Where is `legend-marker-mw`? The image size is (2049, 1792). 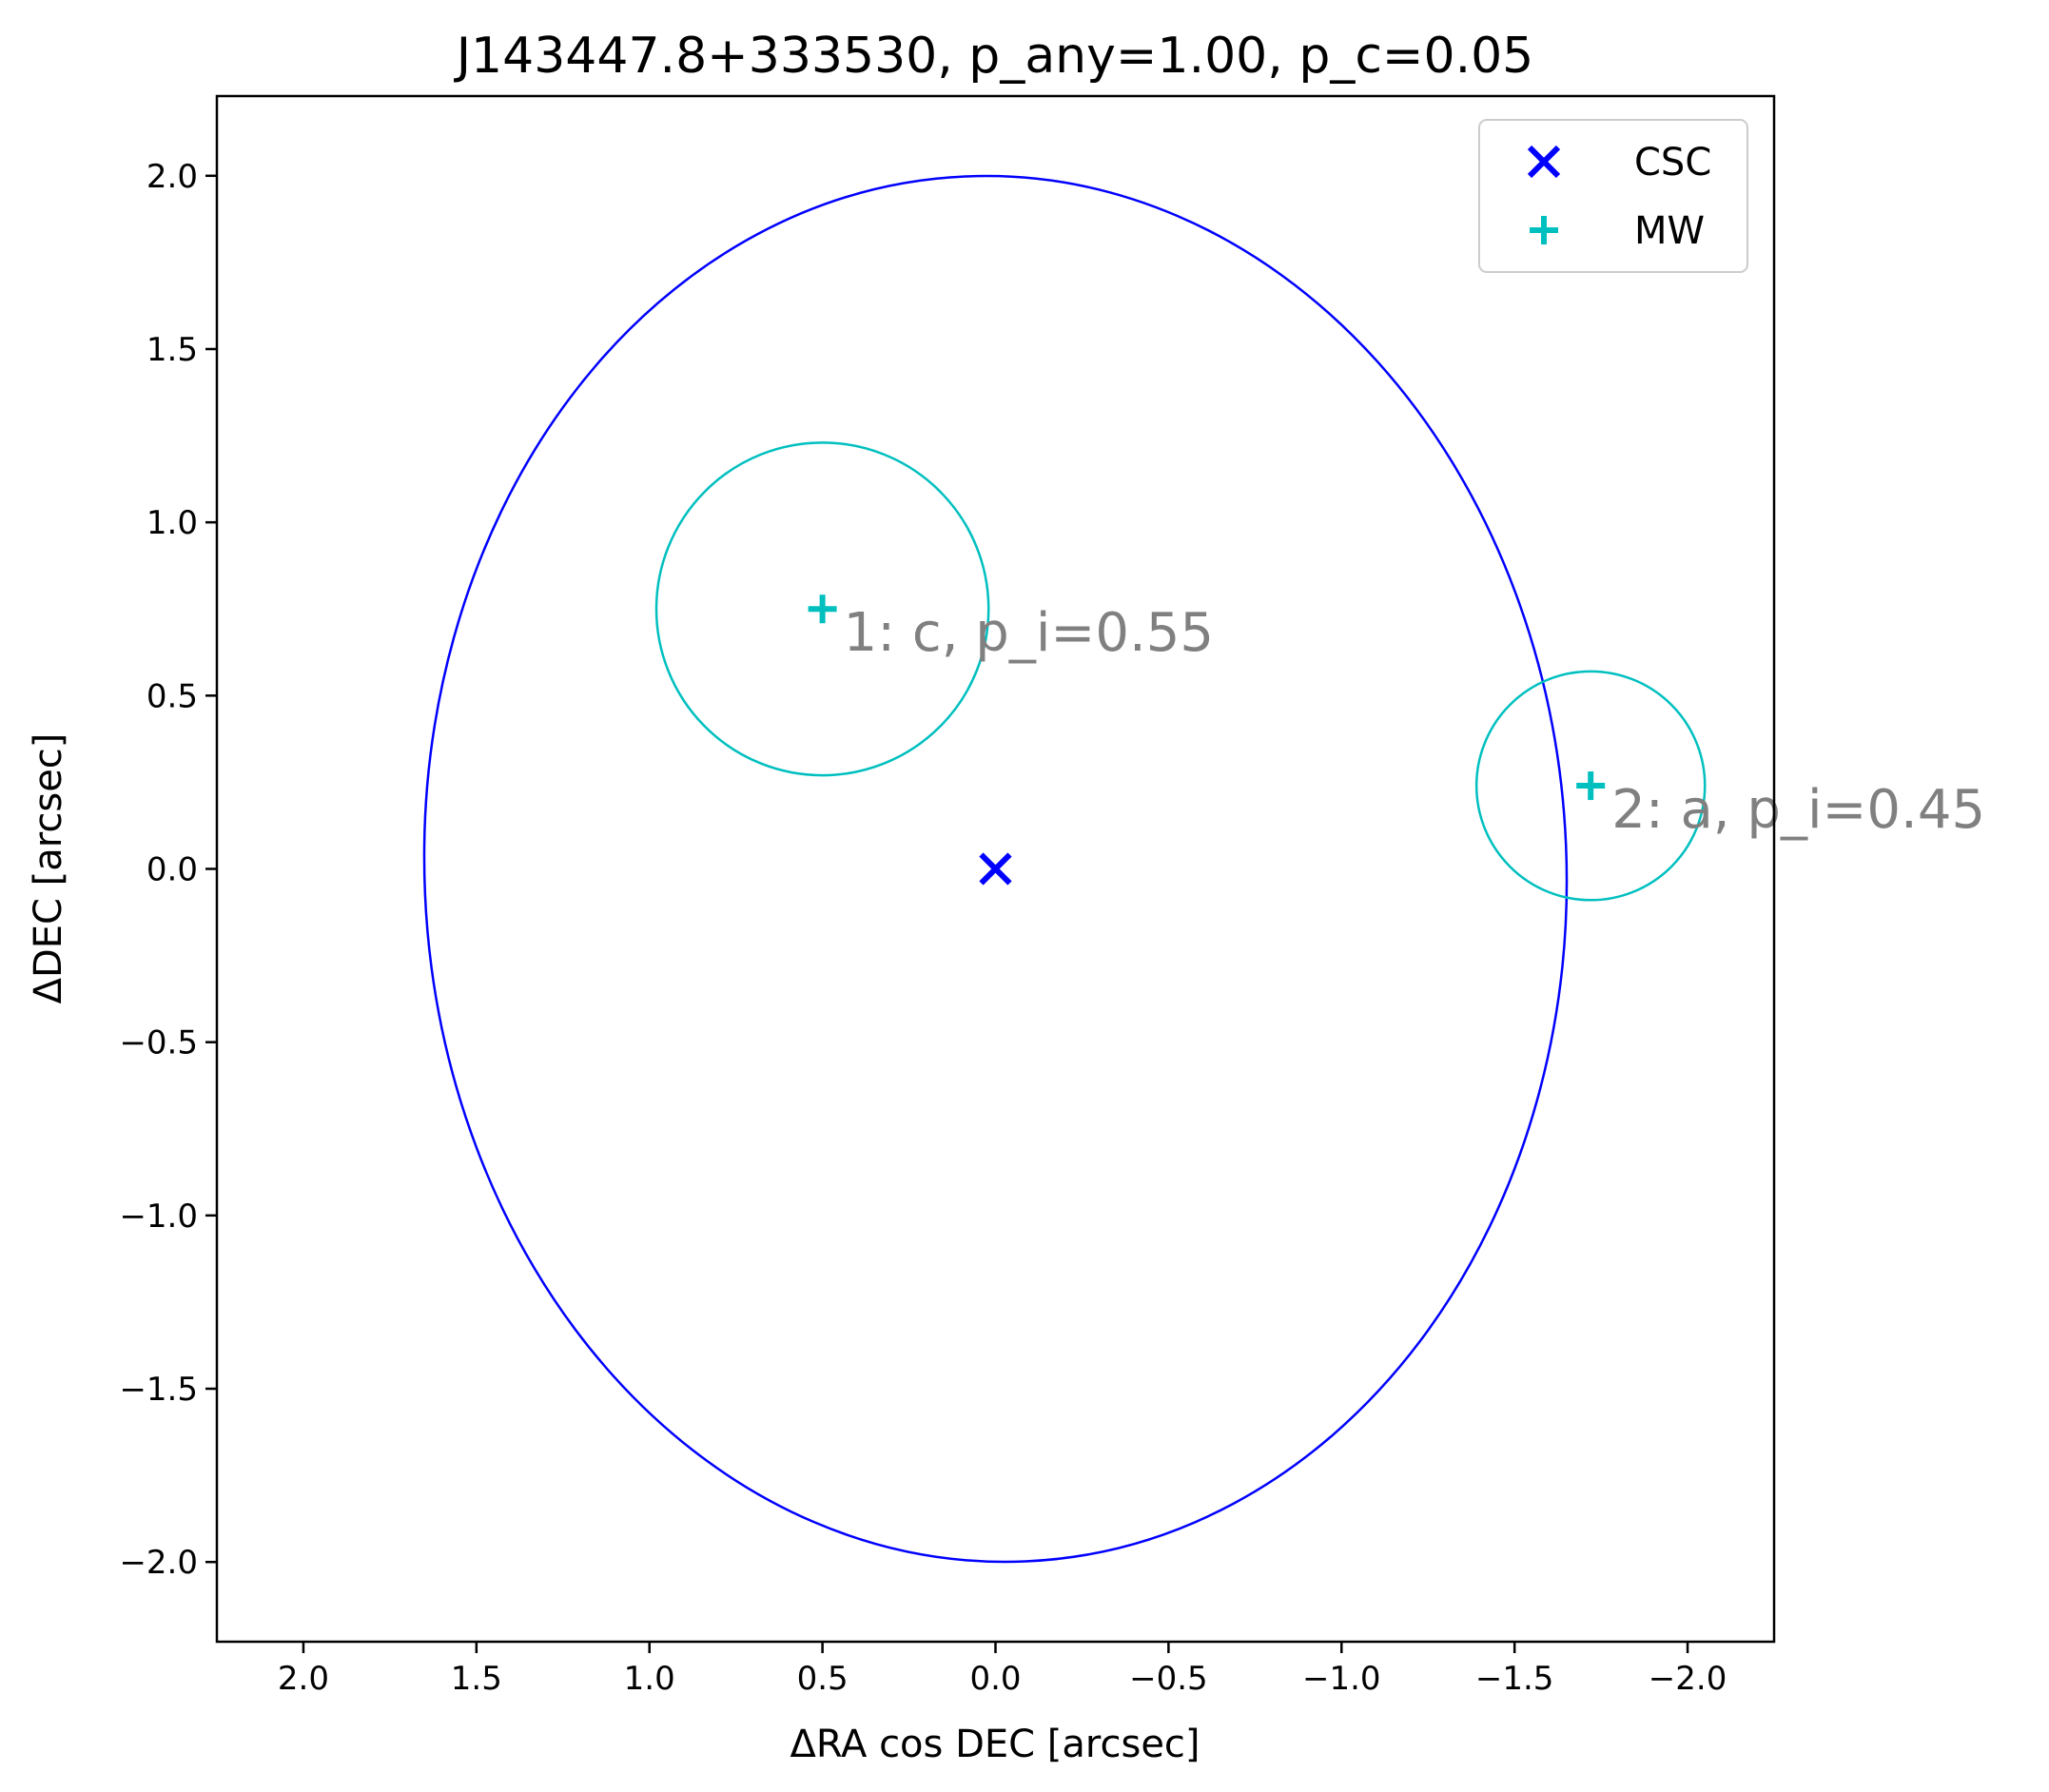 legend-marker-mw is located at coordinates (1544, 230).